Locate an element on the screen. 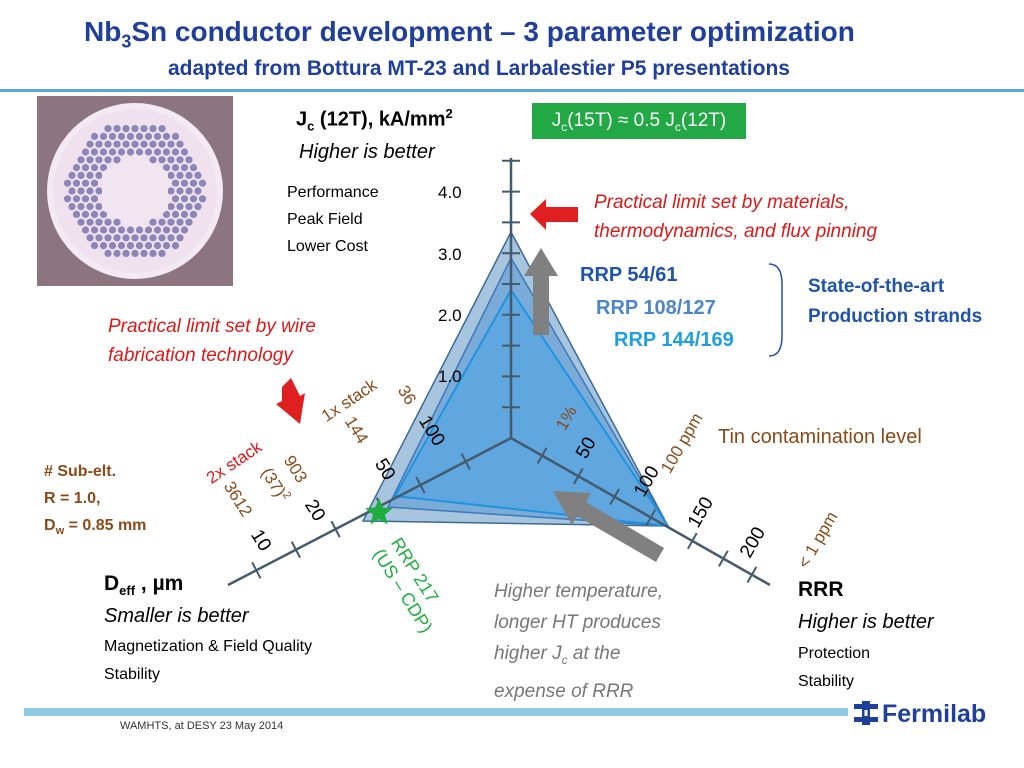 The height and width of the screenshot is (768, 1024). jc-axis-title: Jc (12T), kA/mm2 is located at coordinates (374, 120).